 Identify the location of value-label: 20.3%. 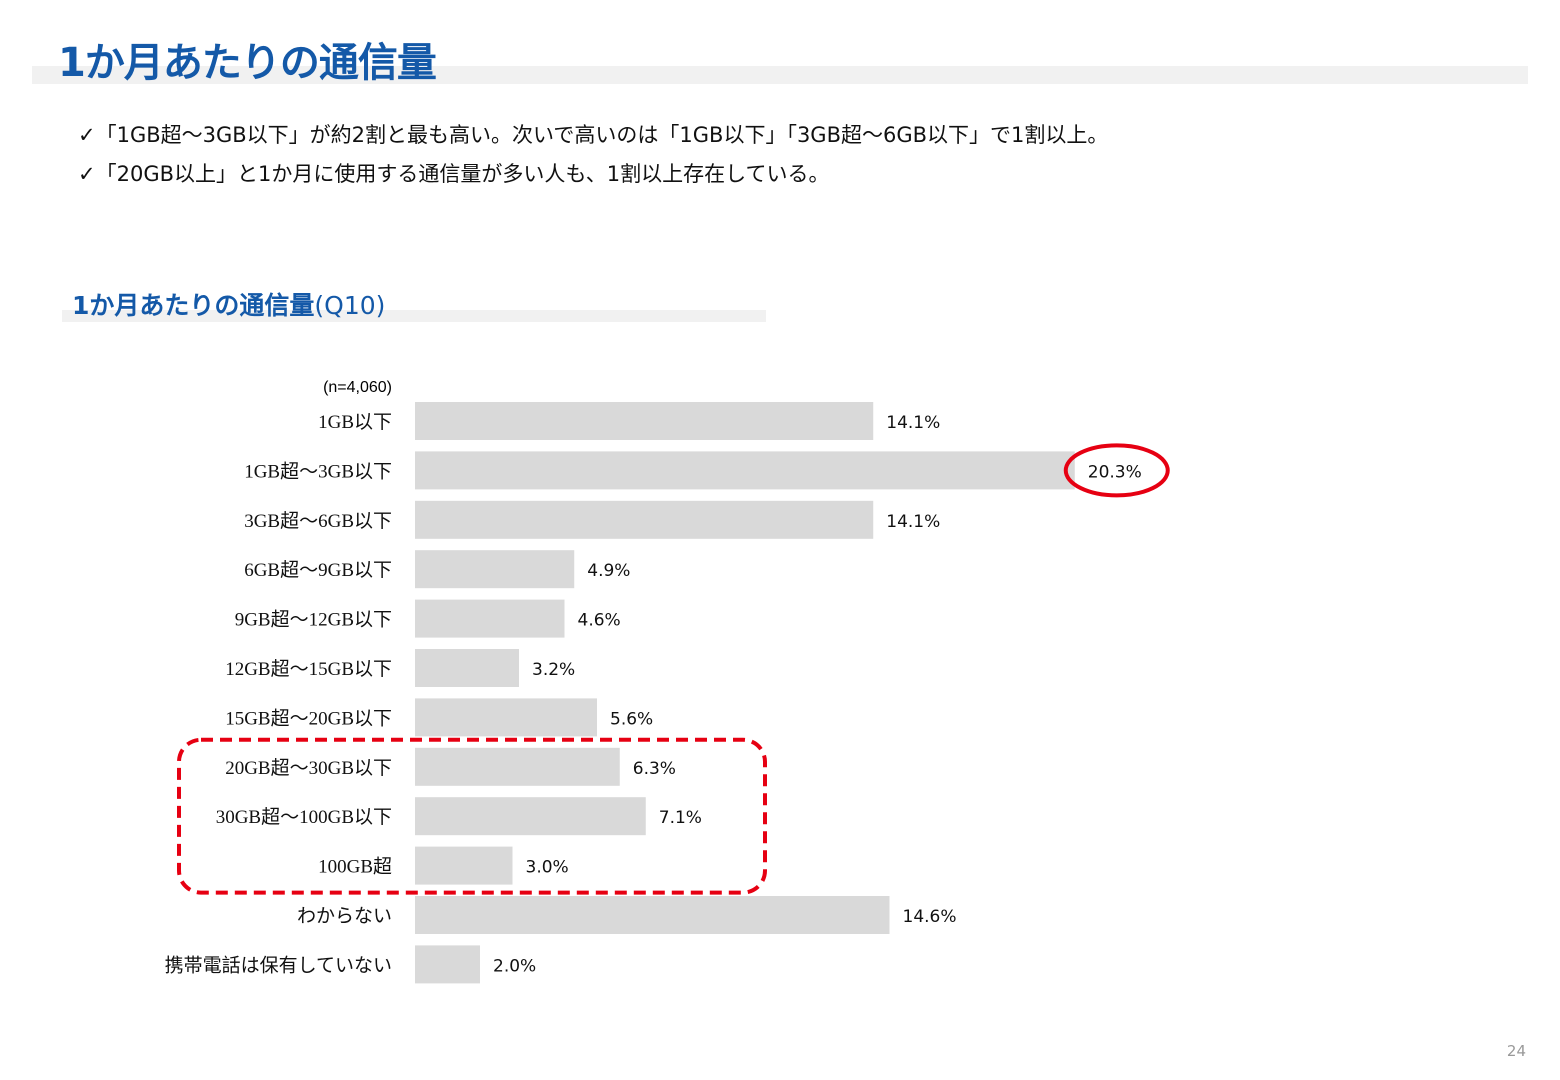
(1115, 472).